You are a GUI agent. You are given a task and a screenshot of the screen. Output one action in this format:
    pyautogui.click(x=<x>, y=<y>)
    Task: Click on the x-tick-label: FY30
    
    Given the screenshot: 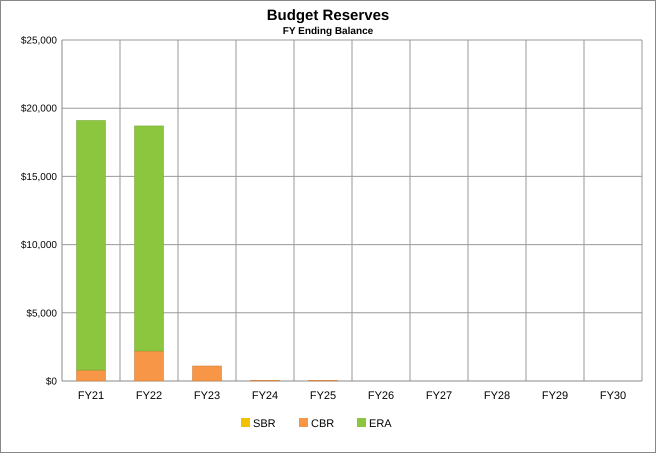 What is the action you would take?
    pyautogui.click(x=613, y=396)
    